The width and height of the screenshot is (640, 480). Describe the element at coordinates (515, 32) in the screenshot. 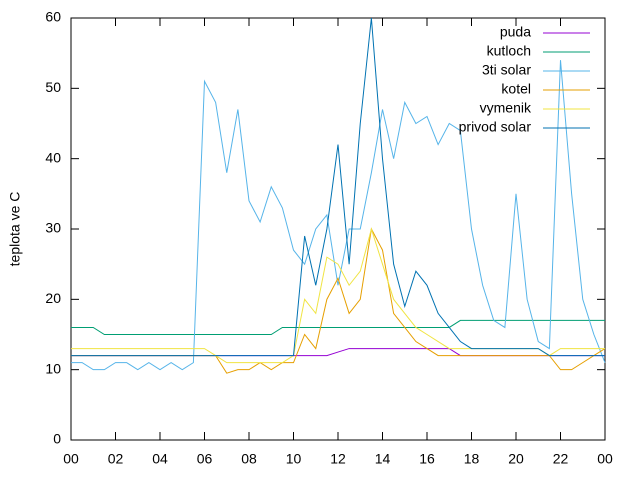

I see `legend-label: puda` at that location.